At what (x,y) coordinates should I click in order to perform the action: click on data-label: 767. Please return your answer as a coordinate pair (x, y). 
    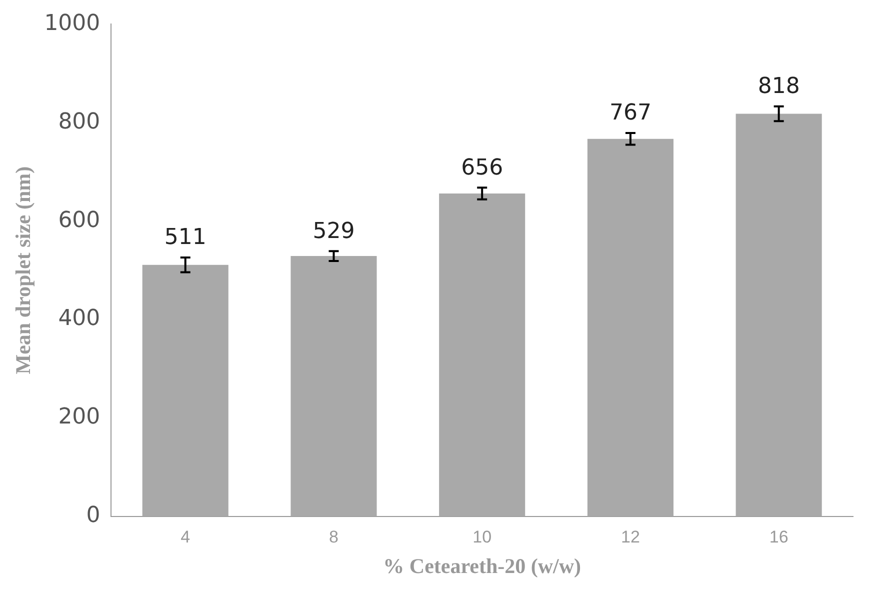
    Looking at the image, I should click on (630, 113).